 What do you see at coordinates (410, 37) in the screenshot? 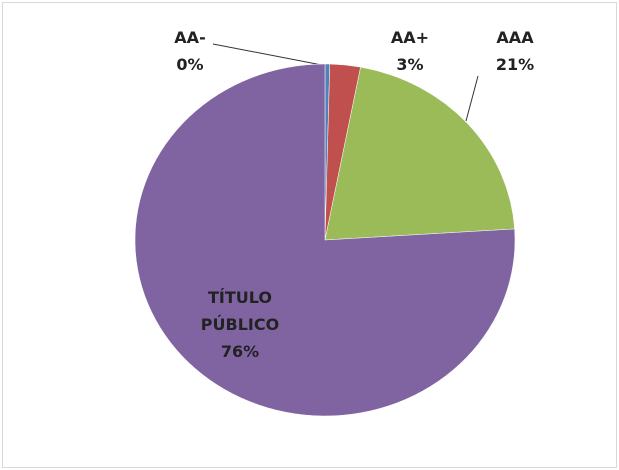
I see `category-label: AA+` at bounding box center [410, 37].